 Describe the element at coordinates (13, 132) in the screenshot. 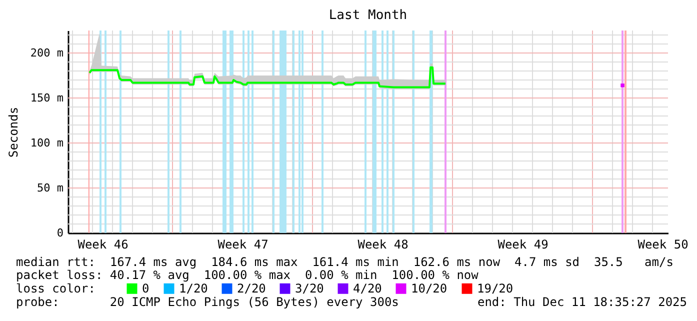

I see `y-axis-title: Seconds` at that location.